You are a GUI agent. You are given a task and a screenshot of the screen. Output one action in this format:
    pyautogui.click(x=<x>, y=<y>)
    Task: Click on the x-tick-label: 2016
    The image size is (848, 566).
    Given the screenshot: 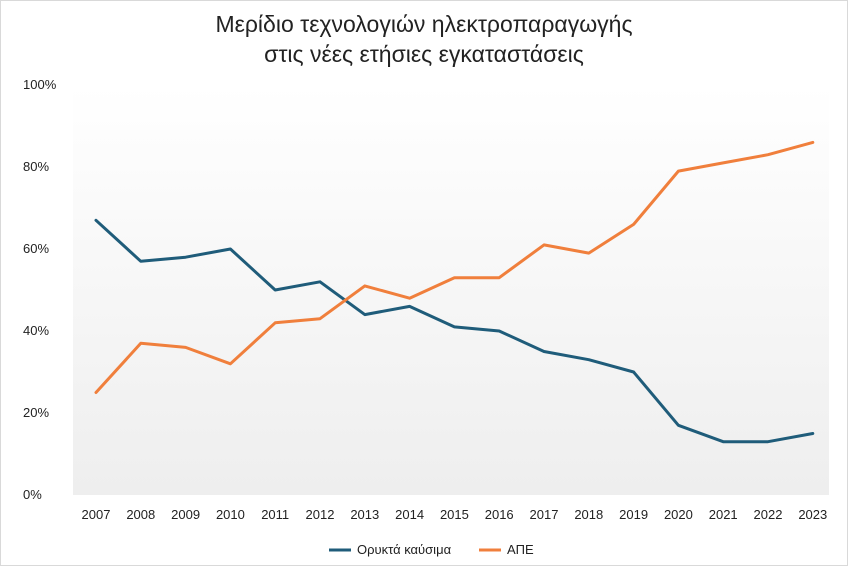 What is the action you would take?
    pyautogui.click(x=499, y=514)
    